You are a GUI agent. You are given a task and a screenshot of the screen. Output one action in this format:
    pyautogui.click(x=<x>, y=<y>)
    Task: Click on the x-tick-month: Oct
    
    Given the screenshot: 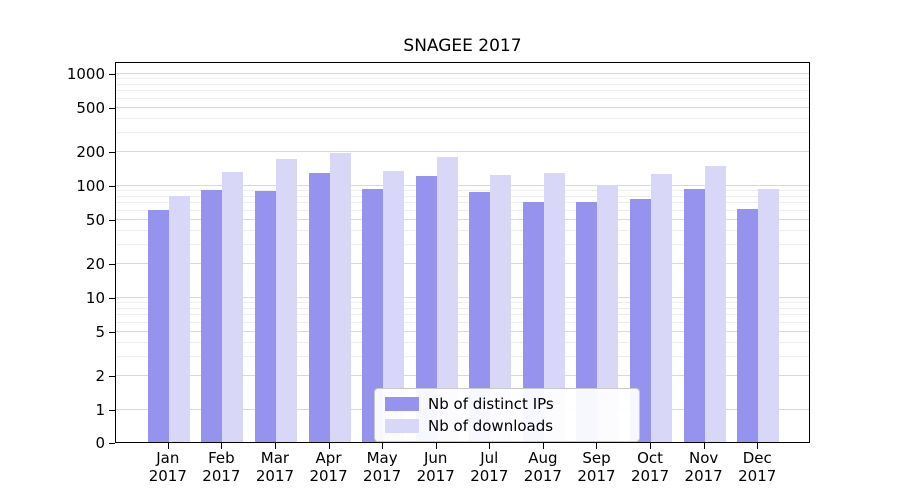 What is the action you would take?
    pyautogui.click(x=650, y=458)
    